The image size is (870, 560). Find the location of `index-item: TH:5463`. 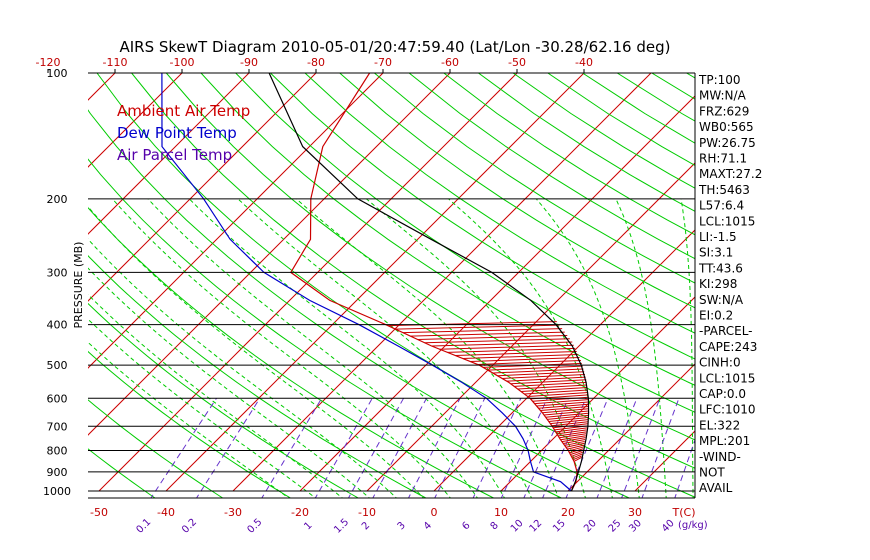

index-item: TH:5463 is located at coordinates (724, 190).